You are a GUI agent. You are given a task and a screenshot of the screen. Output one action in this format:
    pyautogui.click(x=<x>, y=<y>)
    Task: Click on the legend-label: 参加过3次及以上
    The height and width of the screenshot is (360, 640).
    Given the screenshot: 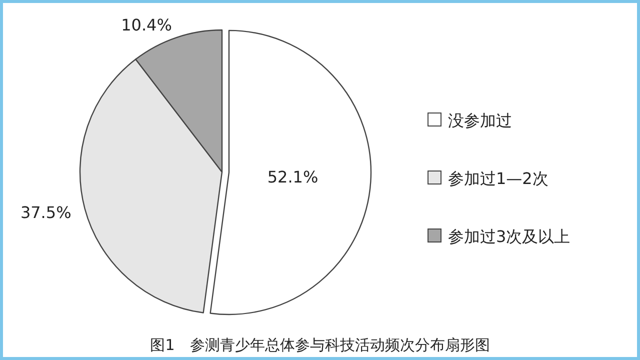 What is the action you would take?
    pyautogui.click(x=509, y=236)
    